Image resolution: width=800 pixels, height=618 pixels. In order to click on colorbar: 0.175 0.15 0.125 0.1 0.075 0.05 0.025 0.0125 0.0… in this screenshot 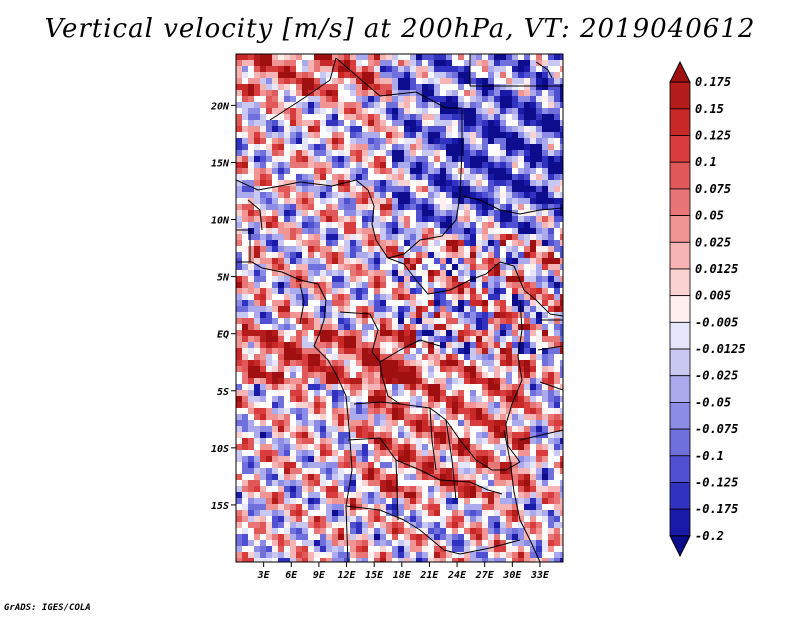, I will do `click(707, 309)`.